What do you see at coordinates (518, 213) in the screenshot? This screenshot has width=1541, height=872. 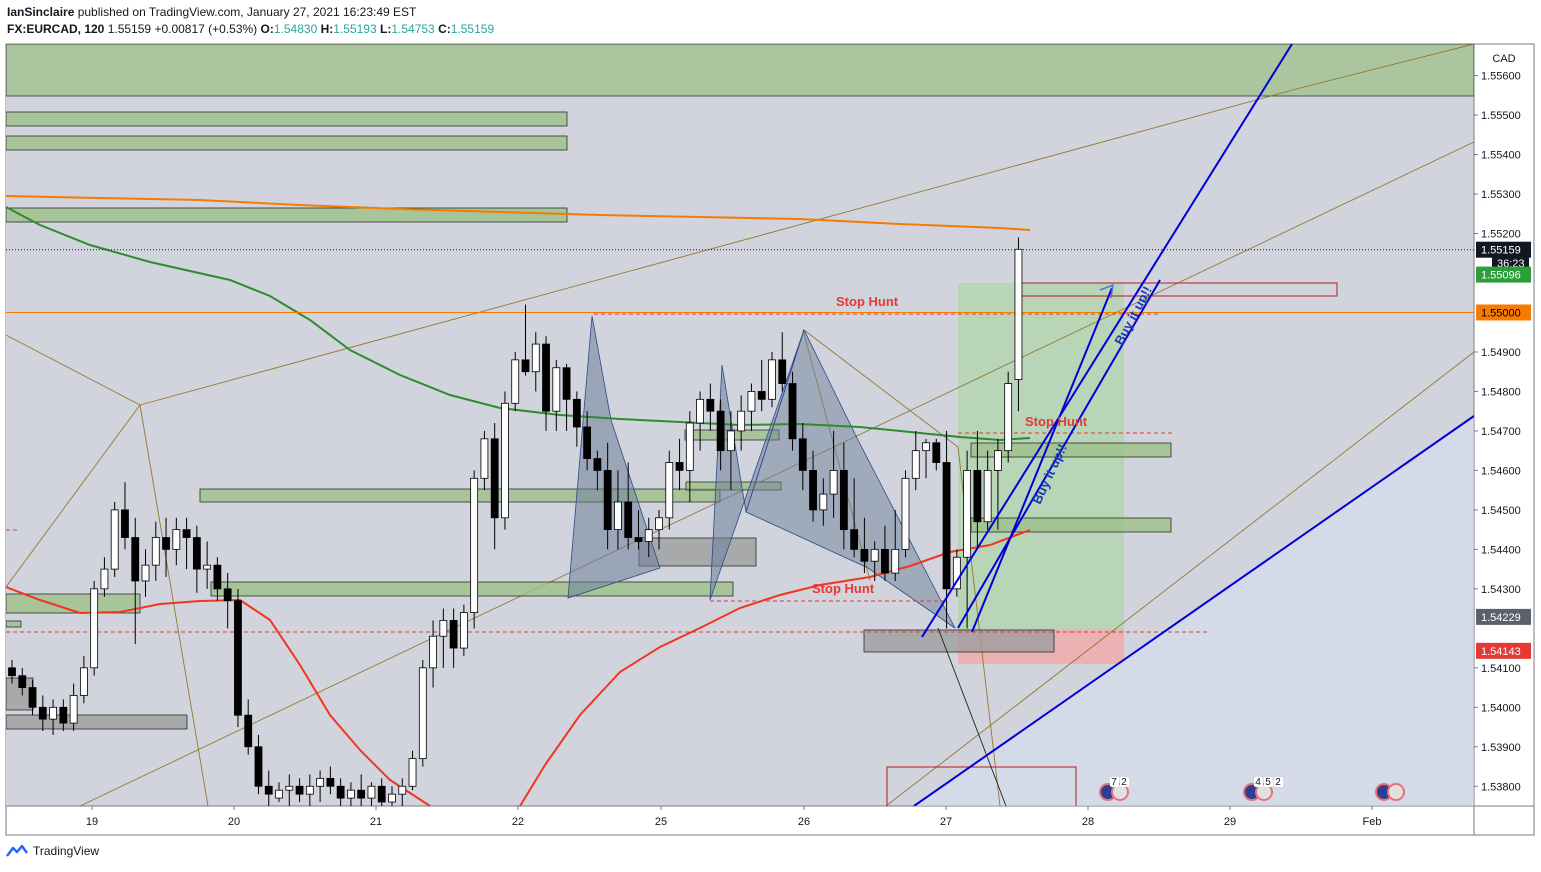 I see `ema-orange` at bounding box center [518, 213].